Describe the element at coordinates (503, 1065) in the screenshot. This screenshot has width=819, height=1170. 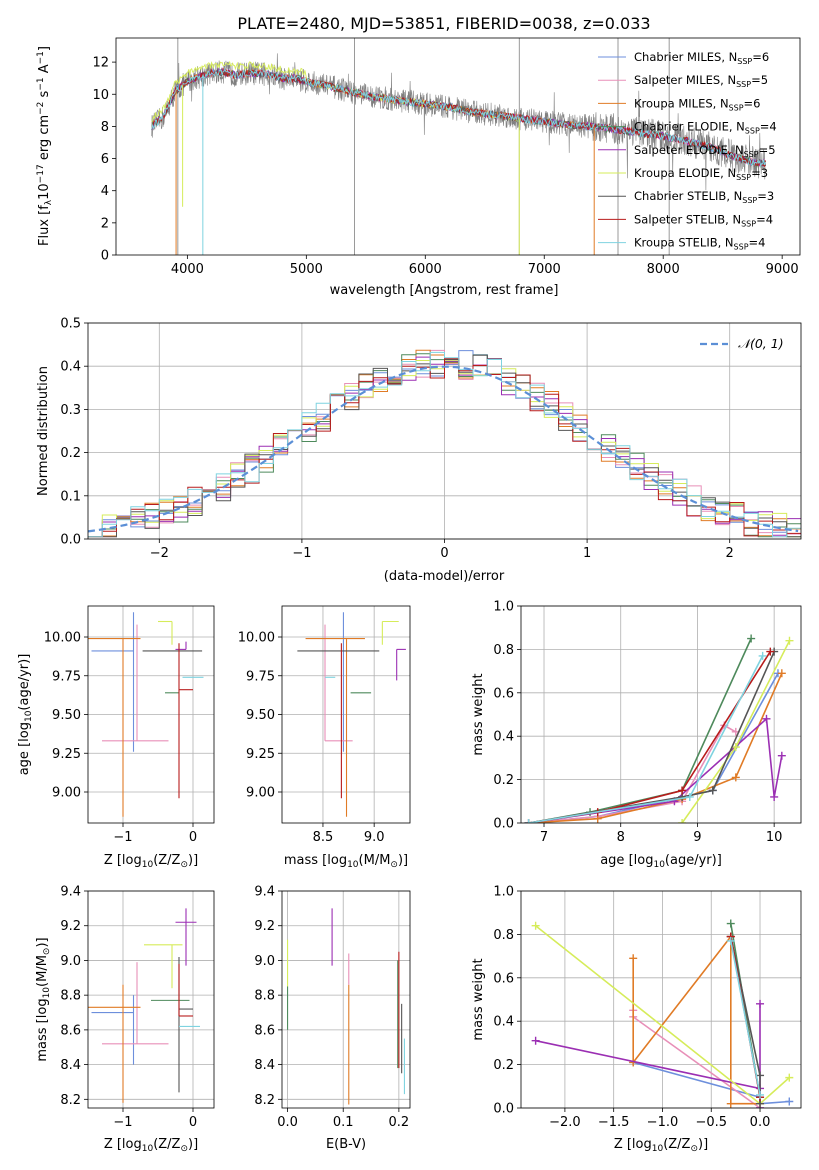
I see `y-tick-label: 0.2` at that location.